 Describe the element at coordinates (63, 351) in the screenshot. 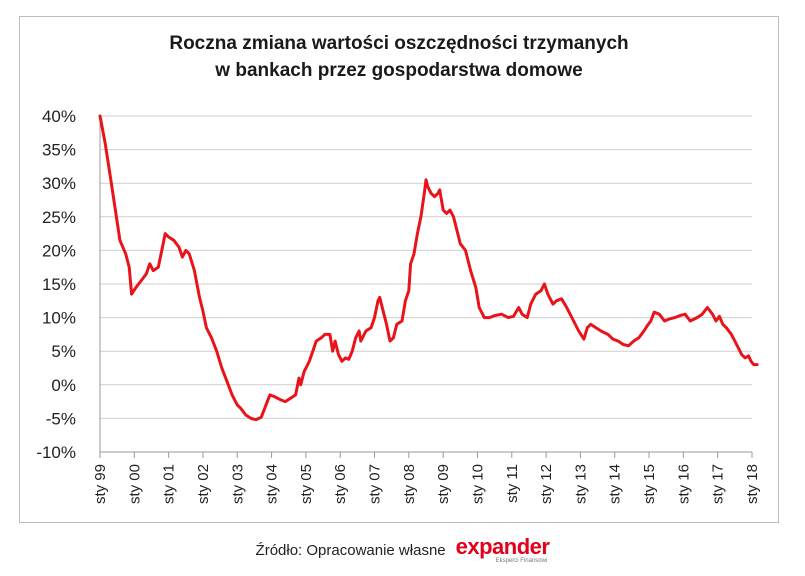

I see `y-tick-label: 5%` at that location.